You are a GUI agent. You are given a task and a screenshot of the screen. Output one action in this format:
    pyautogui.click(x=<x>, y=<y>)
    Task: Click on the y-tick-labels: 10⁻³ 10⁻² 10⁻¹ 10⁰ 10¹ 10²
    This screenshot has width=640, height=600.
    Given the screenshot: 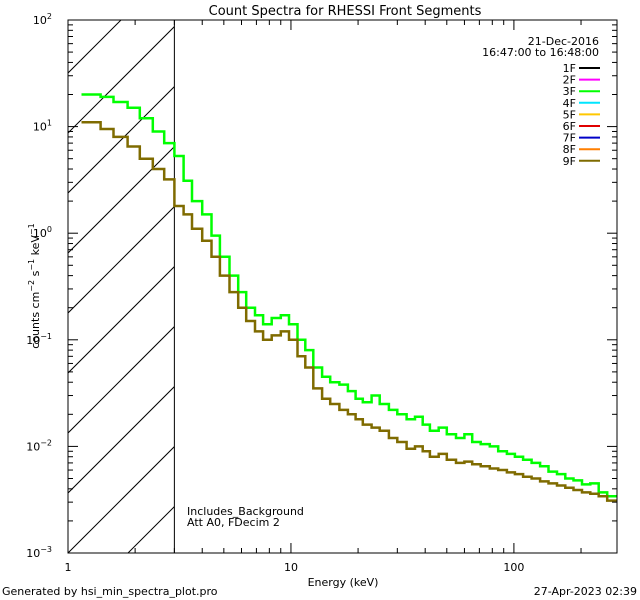 What is the action you would take?
    pyautogui.click(x=39, y=286)
    